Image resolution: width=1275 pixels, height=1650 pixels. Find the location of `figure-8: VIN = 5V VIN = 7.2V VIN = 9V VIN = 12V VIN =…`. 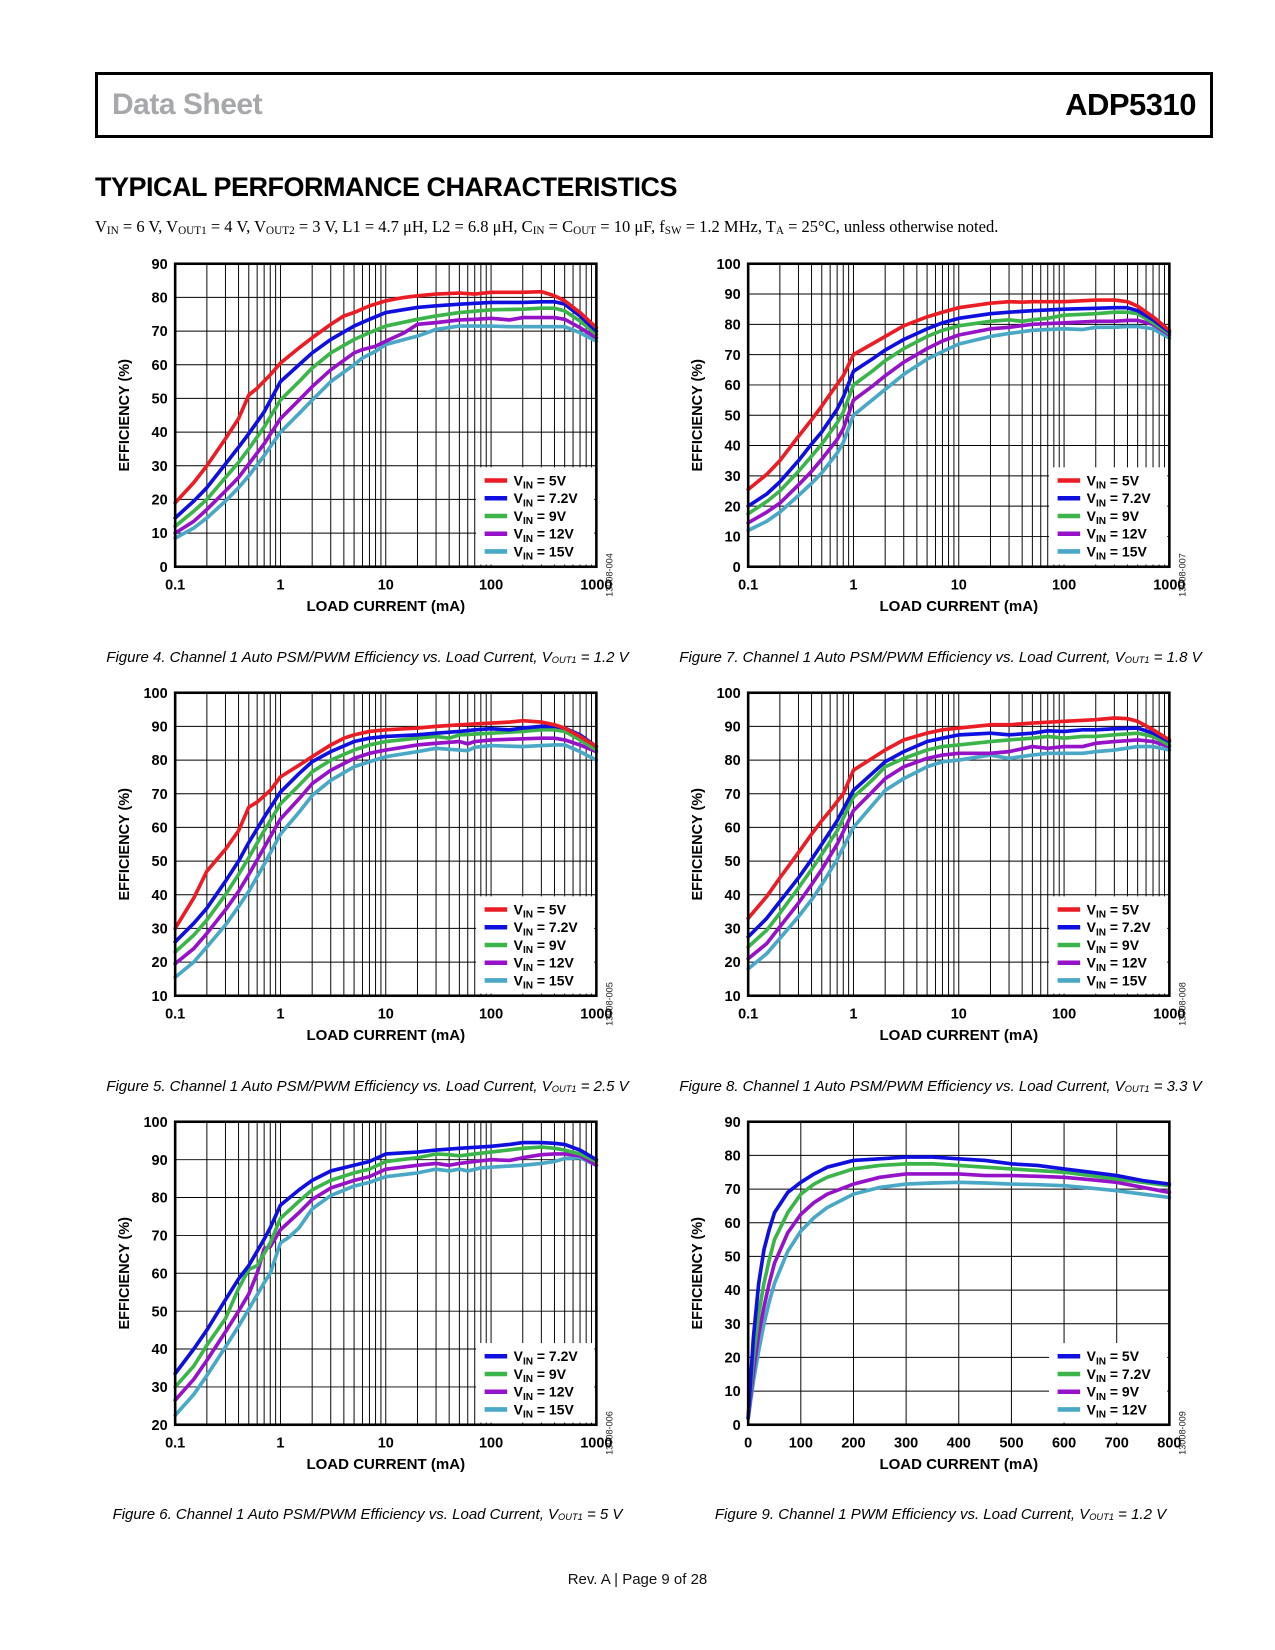

figure-8: VIN = 5V VIN = 7.2V VIN = 9V VIN = 12V VIN =… is located at coordinates (940, 888).